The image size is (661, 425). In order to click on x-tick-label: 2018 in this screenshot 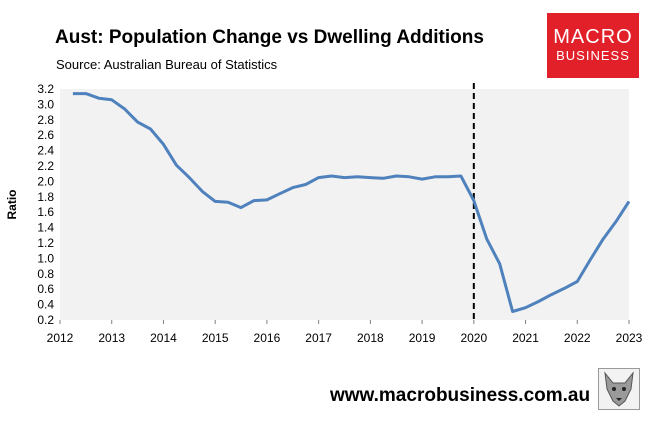, I will do `click(370, 338)`.